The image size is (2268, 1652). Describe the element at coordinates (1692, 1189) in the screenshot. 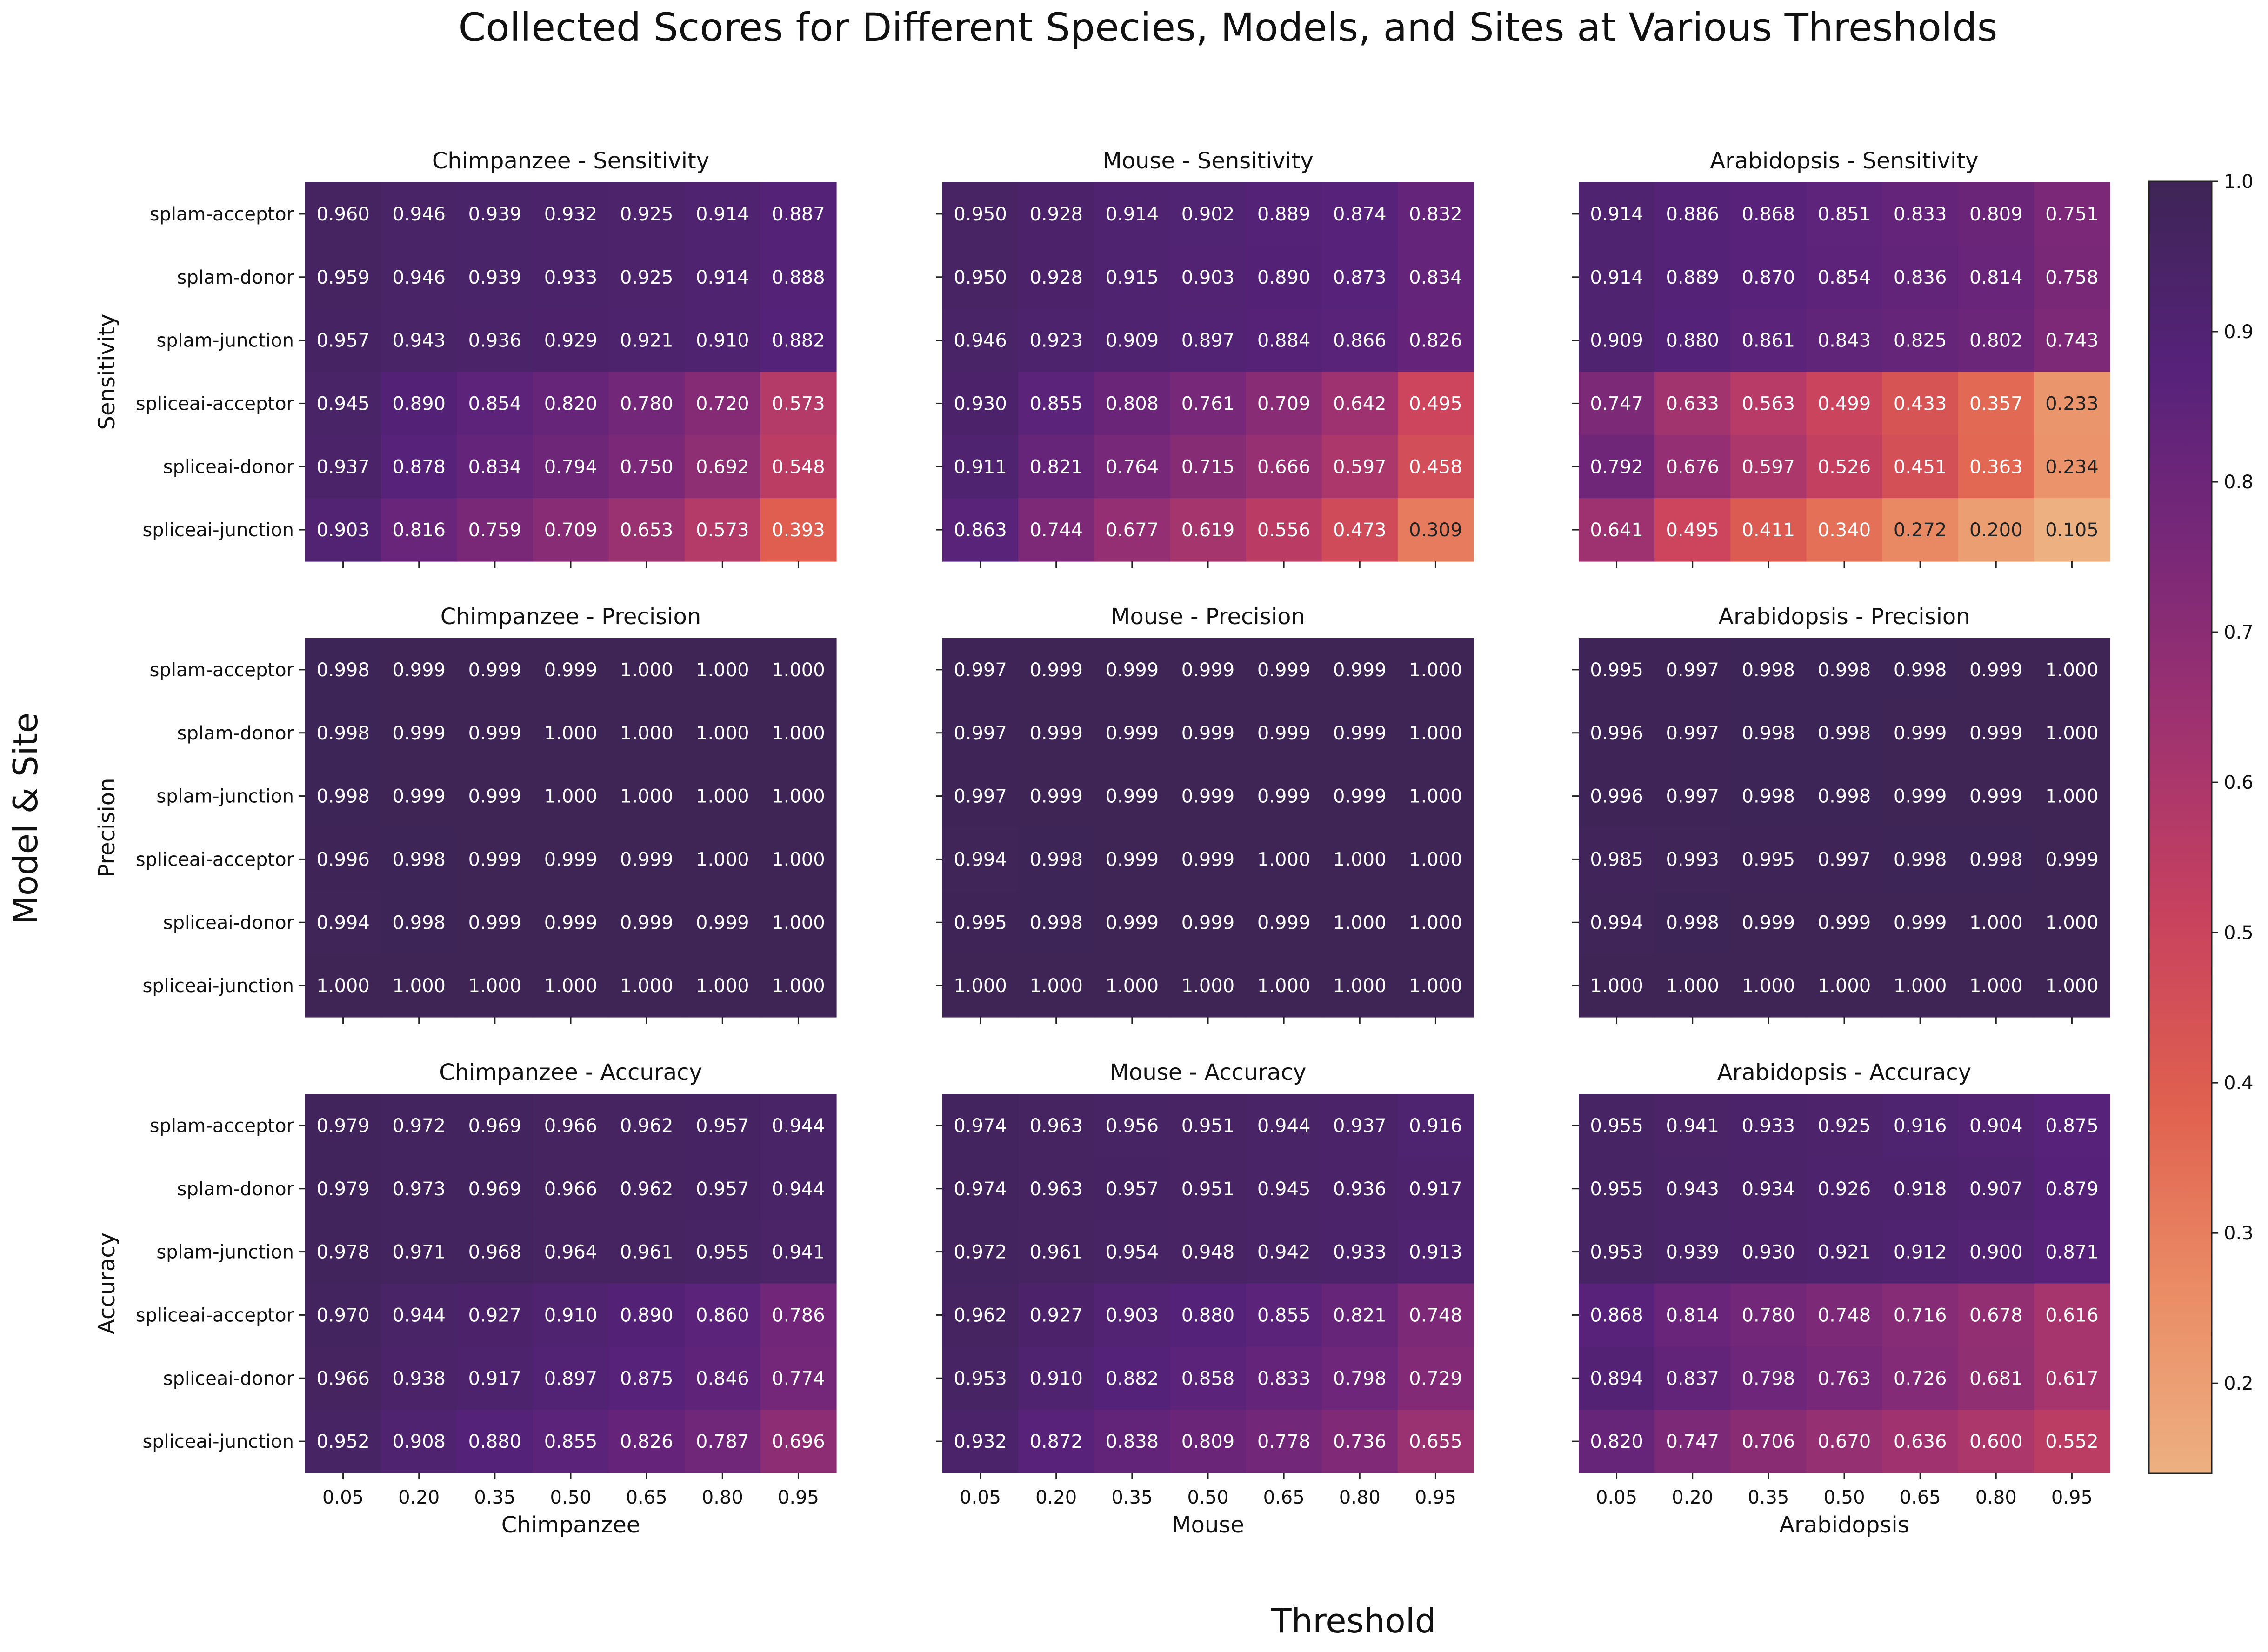

I see `cell-label: 0.943` at that location.